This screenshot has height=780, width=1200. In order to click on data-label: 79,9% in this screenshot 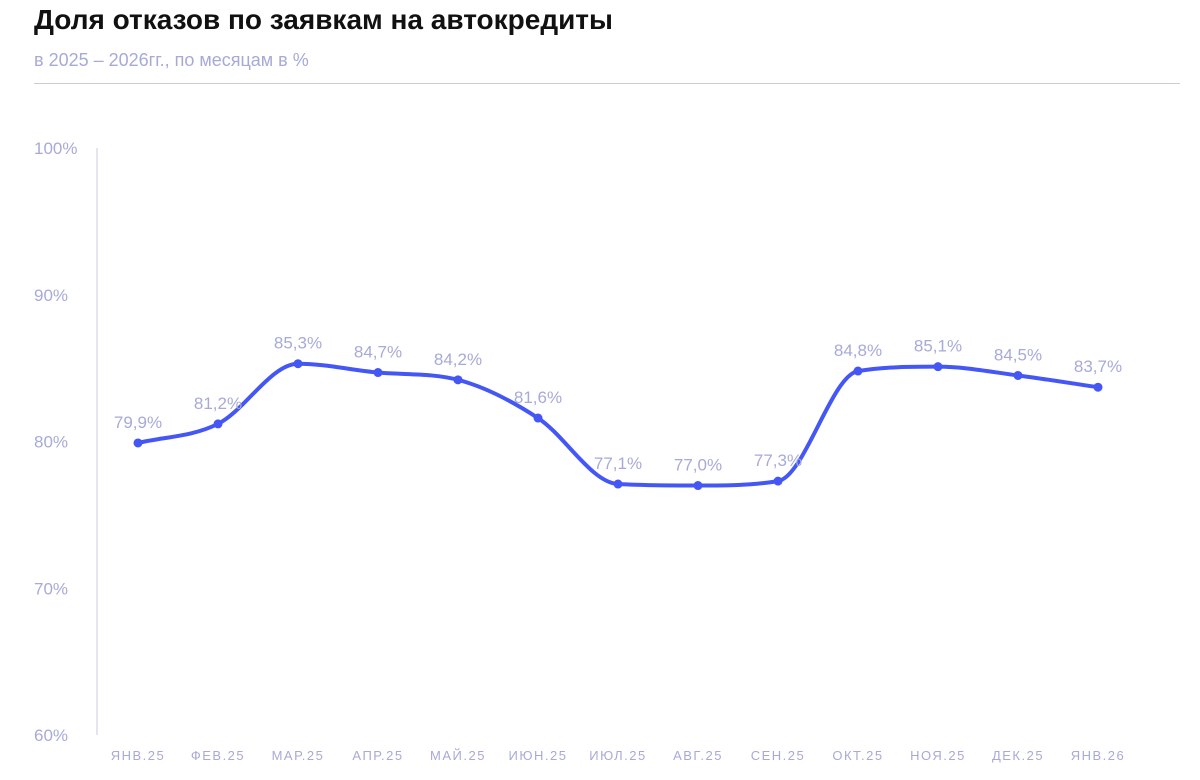, I will do `click(138, 422)`.